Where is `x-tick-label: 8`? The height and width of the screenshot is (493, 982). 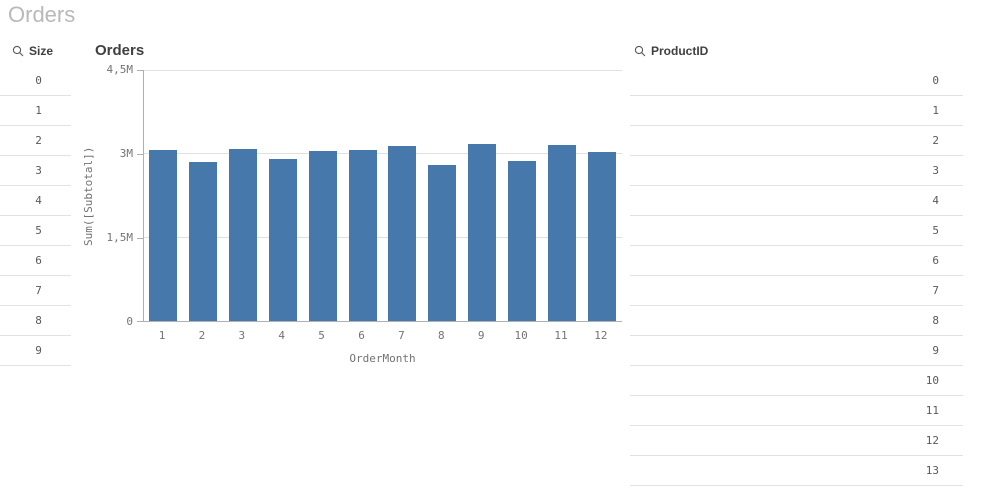 x-tick-label: 8 is located at coordinates (441, 335).